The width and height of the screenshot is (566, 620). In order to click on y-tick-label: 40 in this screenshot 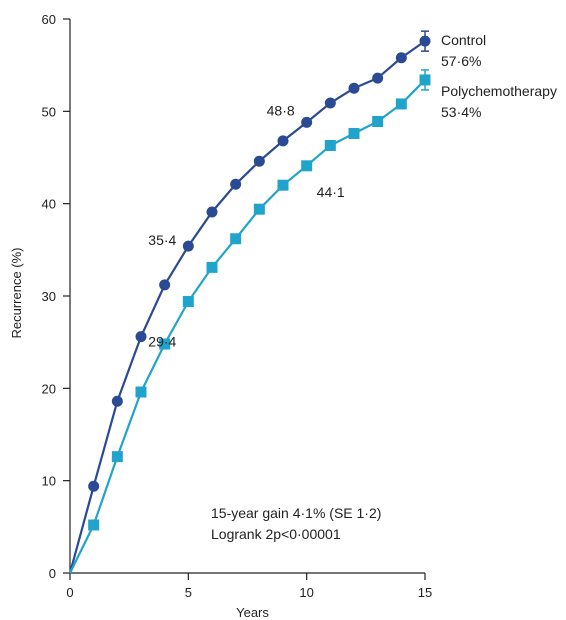, I will do `click(49, 204)`.